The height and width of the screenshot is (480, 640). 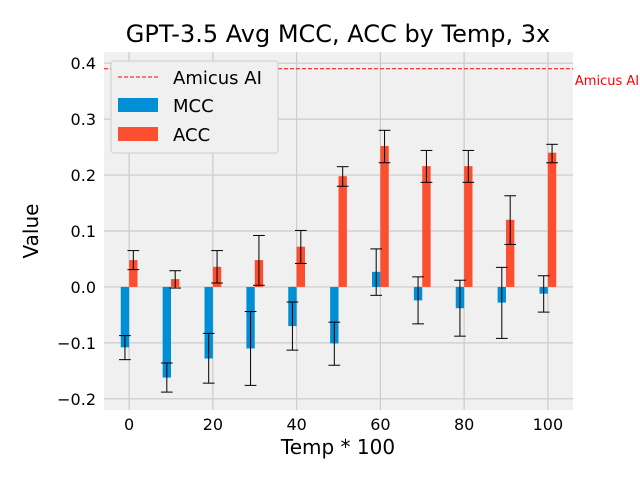 I want to click on legend-label-mcc: MCC, so click(x=193, y=106).